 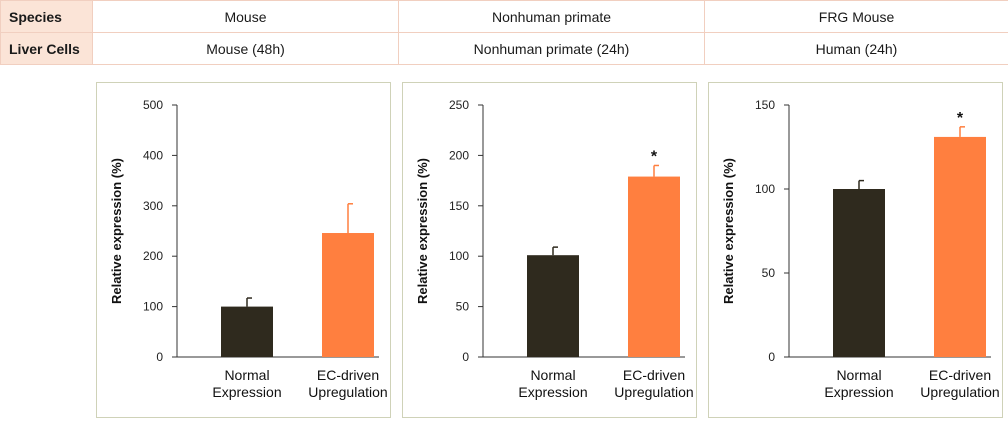 I want to click on table-cell: Mouse, so click(x=245, y=16).